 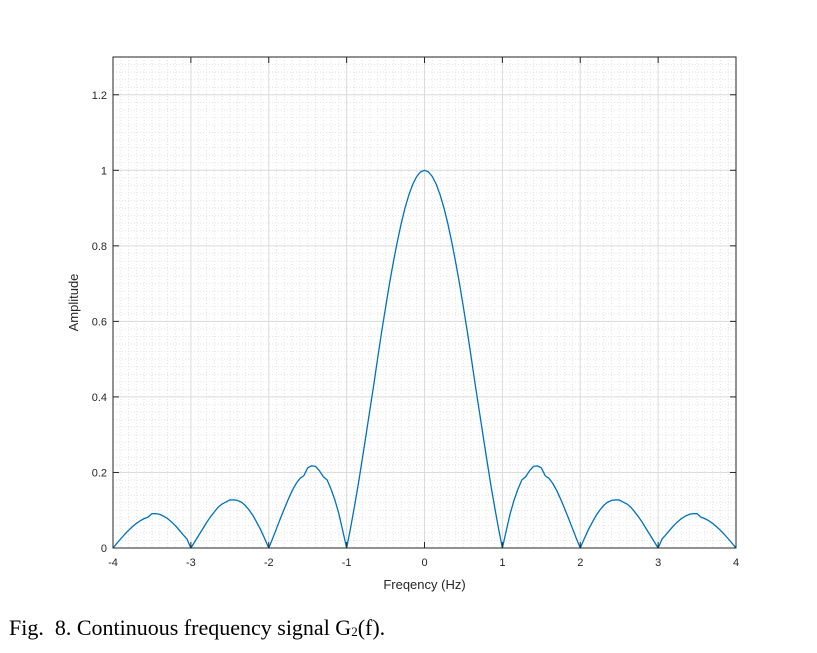 I want to click on caption-suffix: (f)., so click(x=371, y=627).